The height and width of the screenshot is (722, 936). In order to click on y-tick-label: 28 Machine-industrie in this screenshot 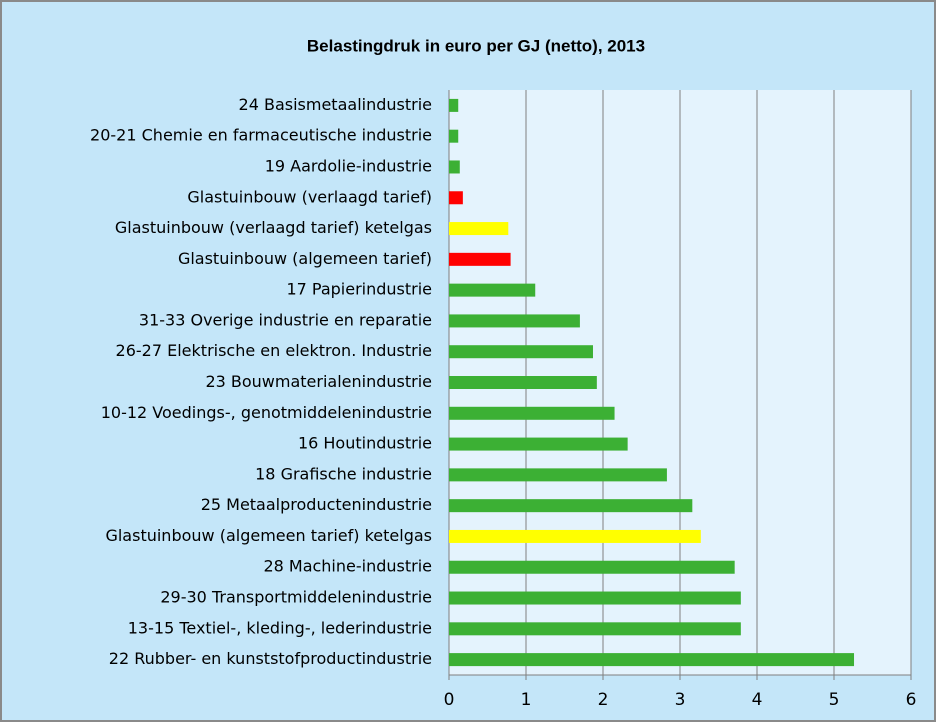, I will do `click(347, 566)`.